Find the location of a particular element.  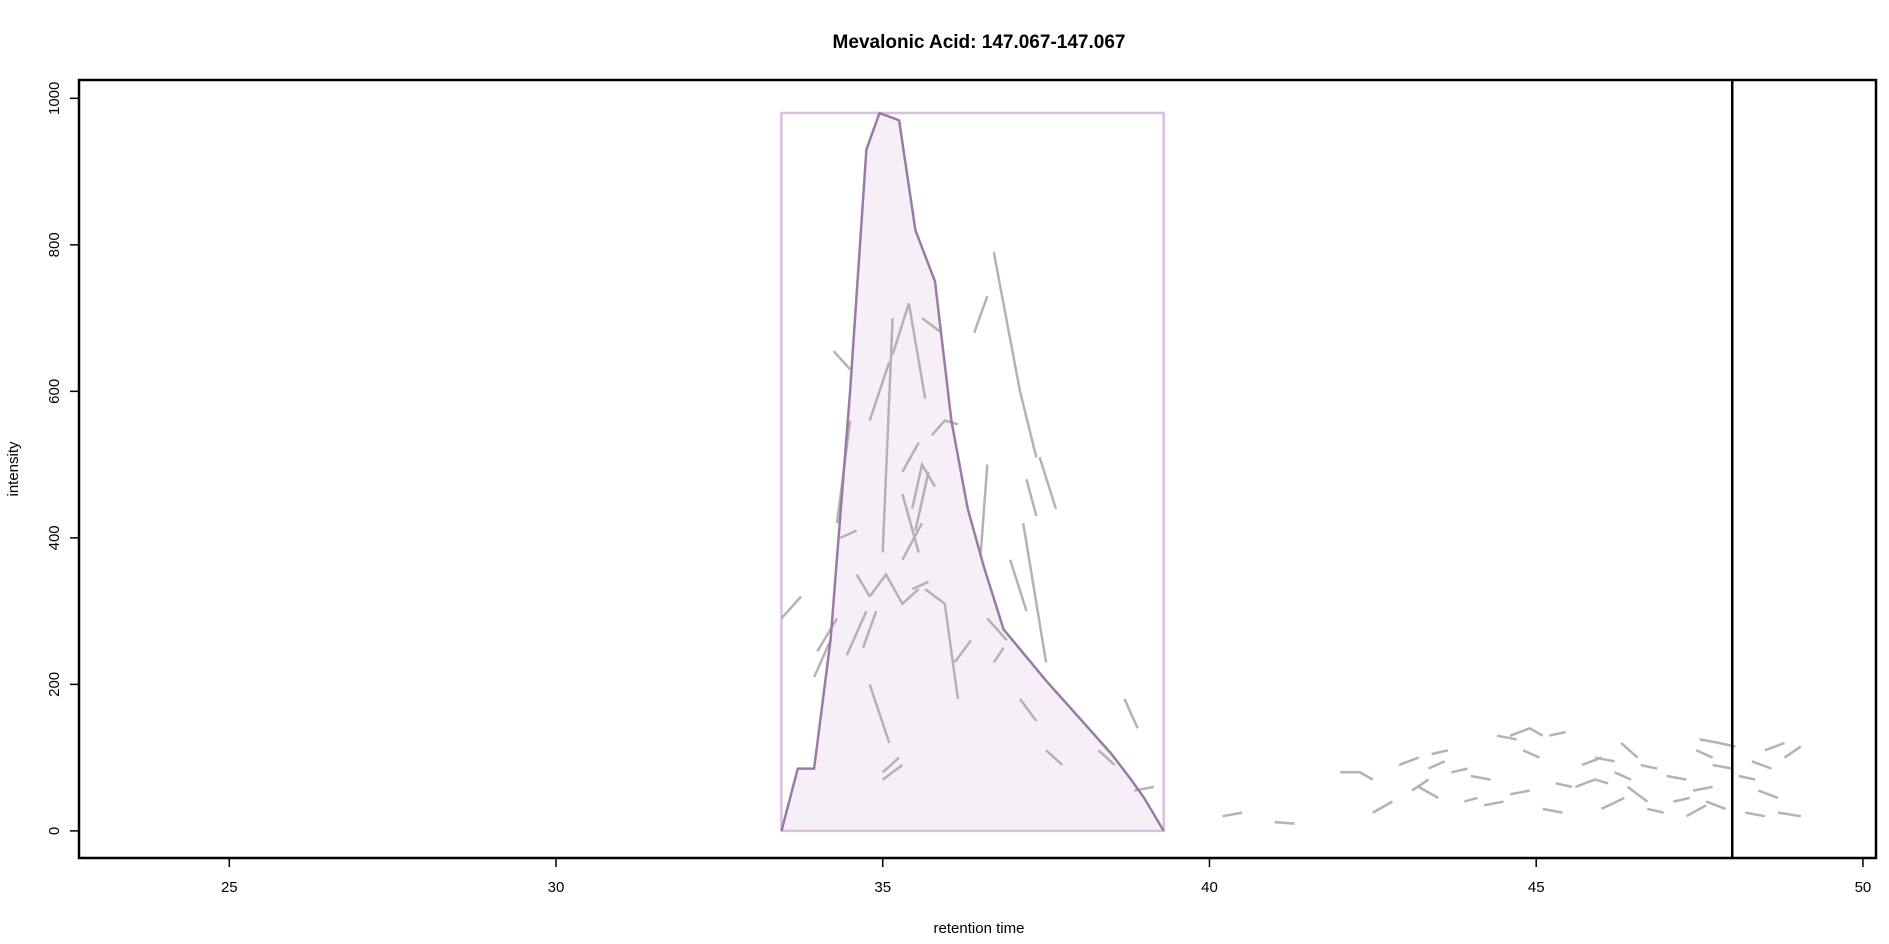

y-tick-label: 200 is located at coordinates (54, 684).